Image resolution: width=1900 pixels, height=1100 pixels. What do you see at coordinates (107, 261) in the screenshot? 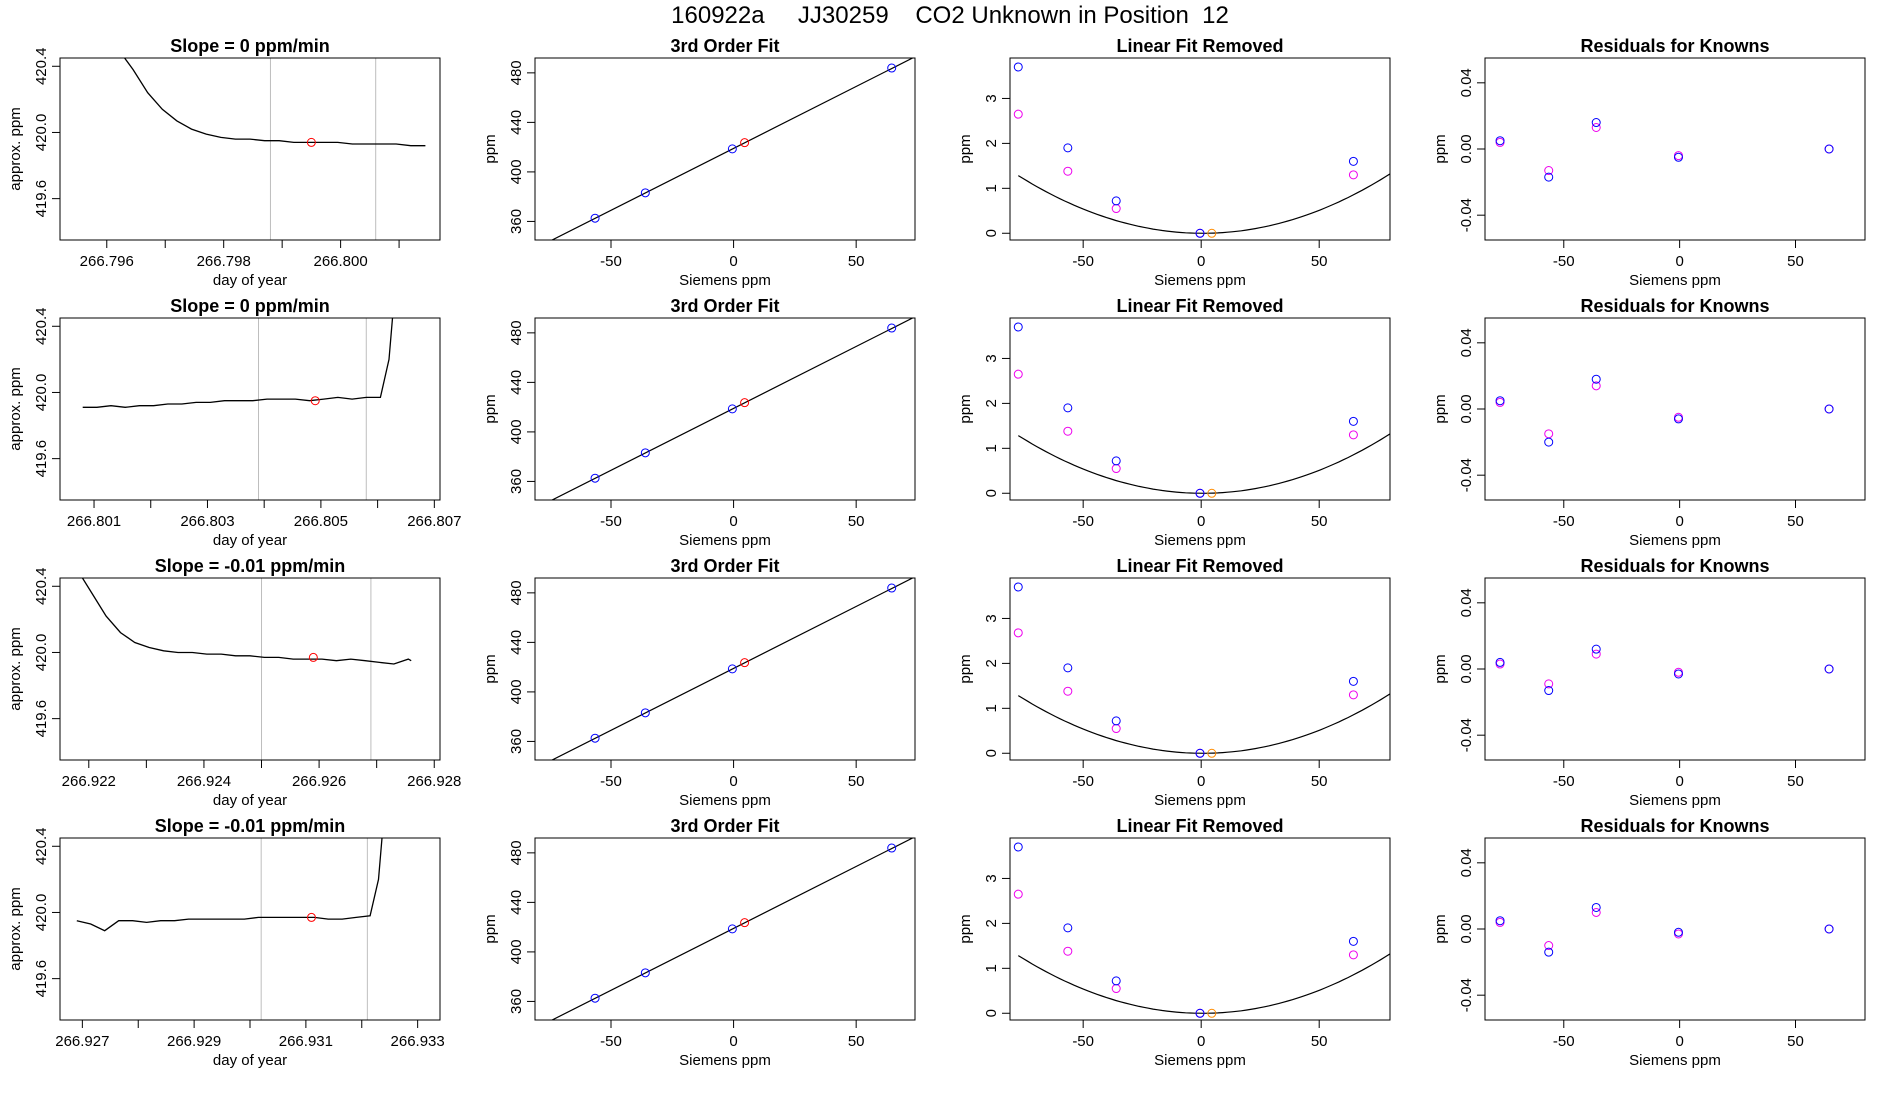
I see `x-tick-label: 266.796` at bounding box center [107, 261].